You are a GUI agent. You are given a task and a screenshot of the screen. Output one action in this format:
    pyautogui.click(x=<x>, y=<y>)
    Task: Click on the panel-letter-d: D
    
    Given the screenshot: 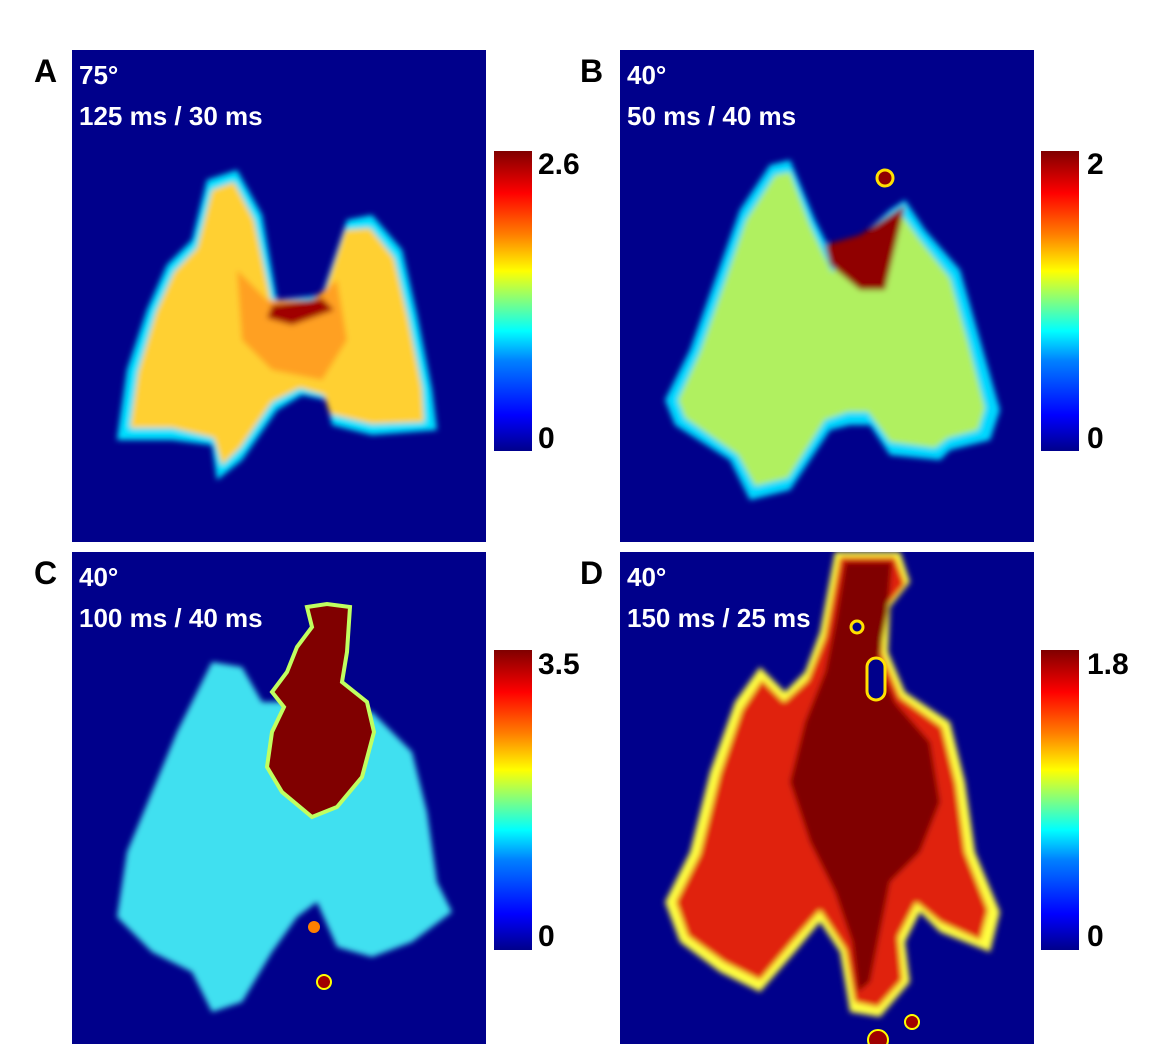 What is the action you would take?
    pyautogui.click(x=592, y=573)
    